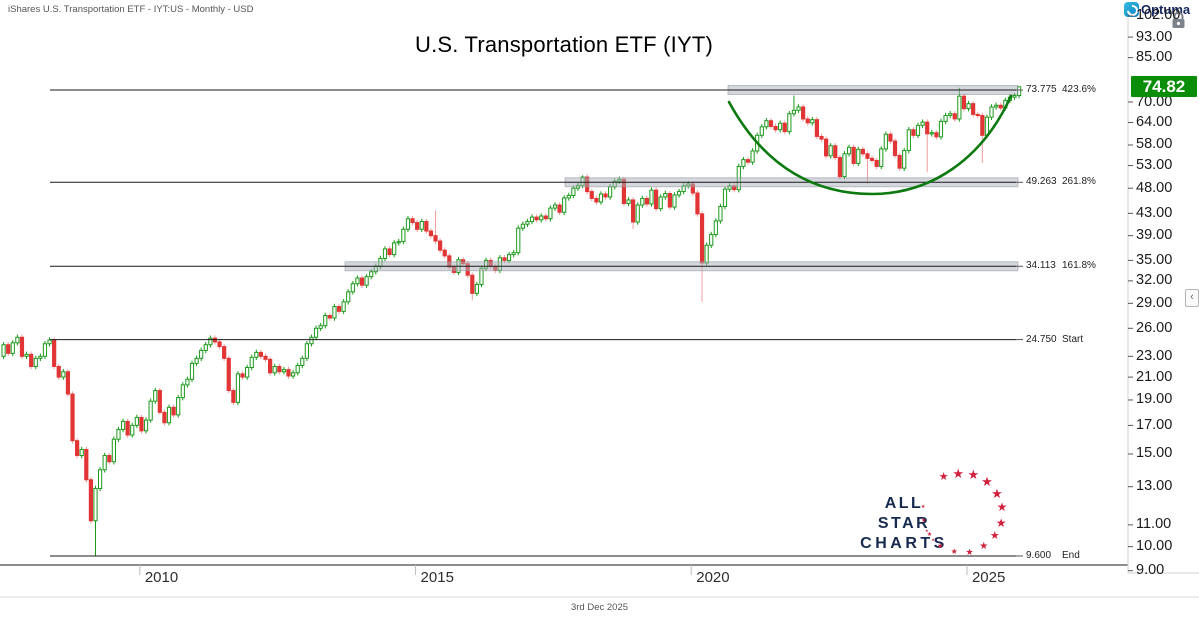 This screenshot has width=1199, height=620. I want to click on fib-level-label: 73.775, so click(1041, 89).